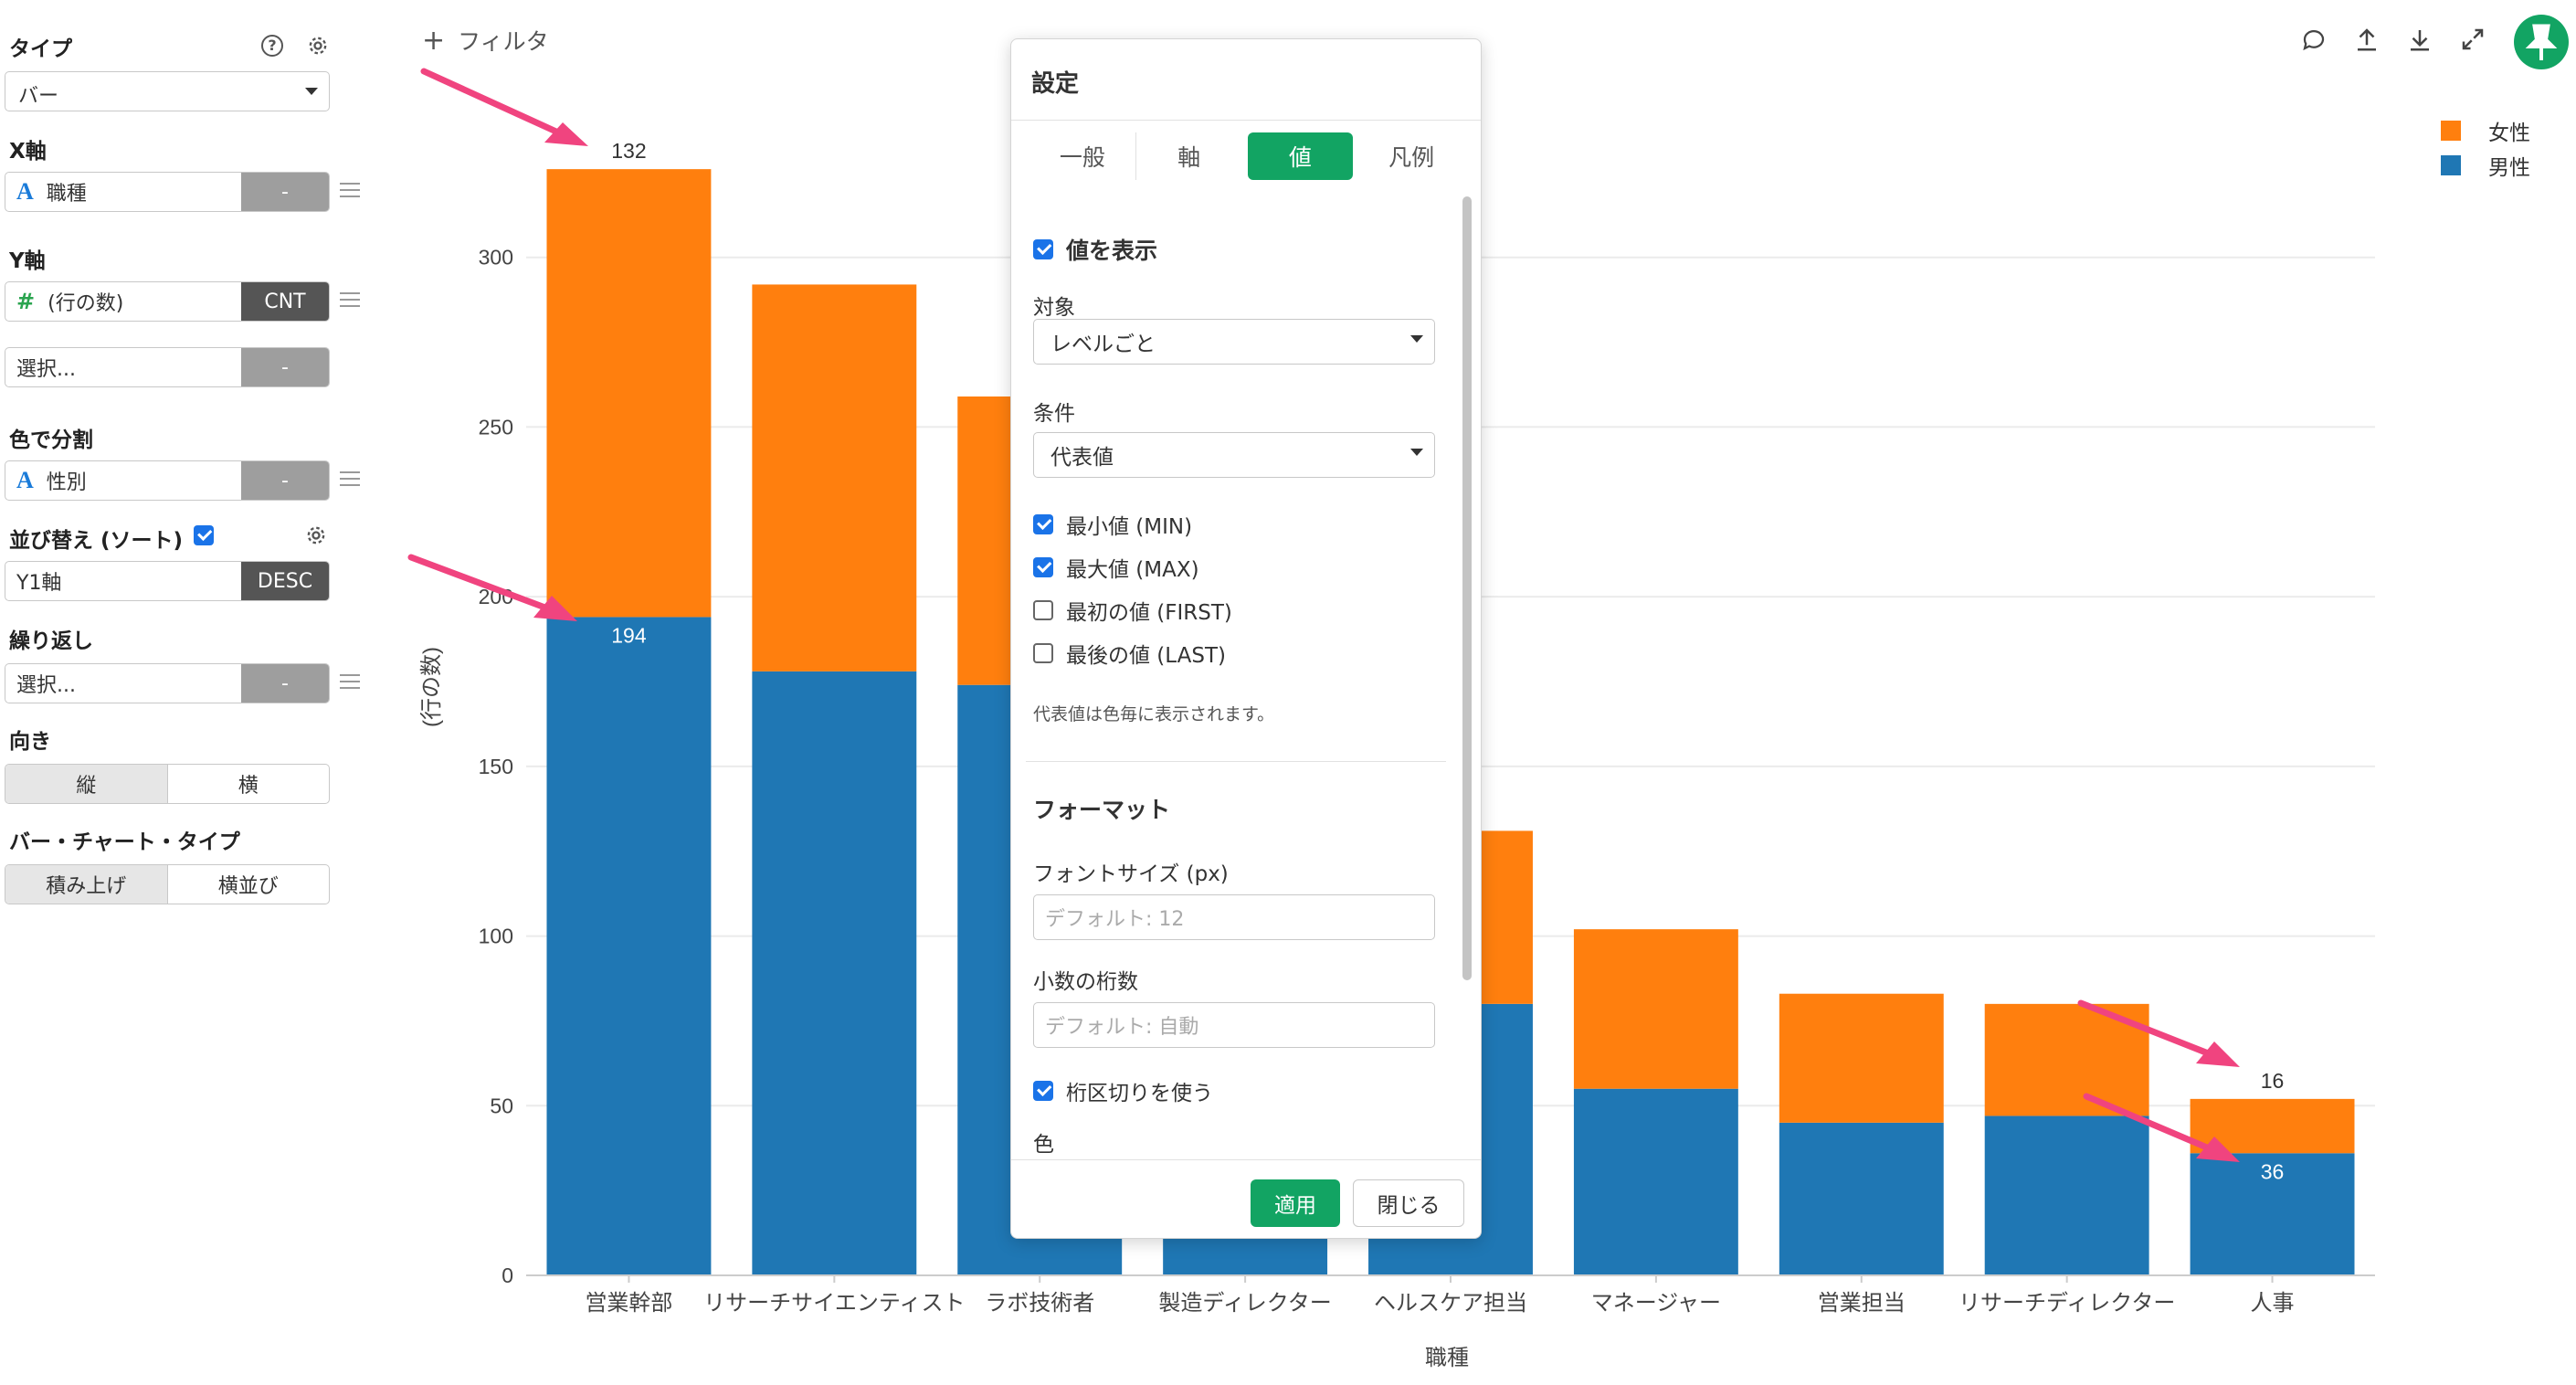 The width and height of the screenshot is (2576, 1385). What do you see at coordinates (285, 367) in the screenshot?
I see `y-axis-extra-agg-button: -` at bounding box center [285, 367].